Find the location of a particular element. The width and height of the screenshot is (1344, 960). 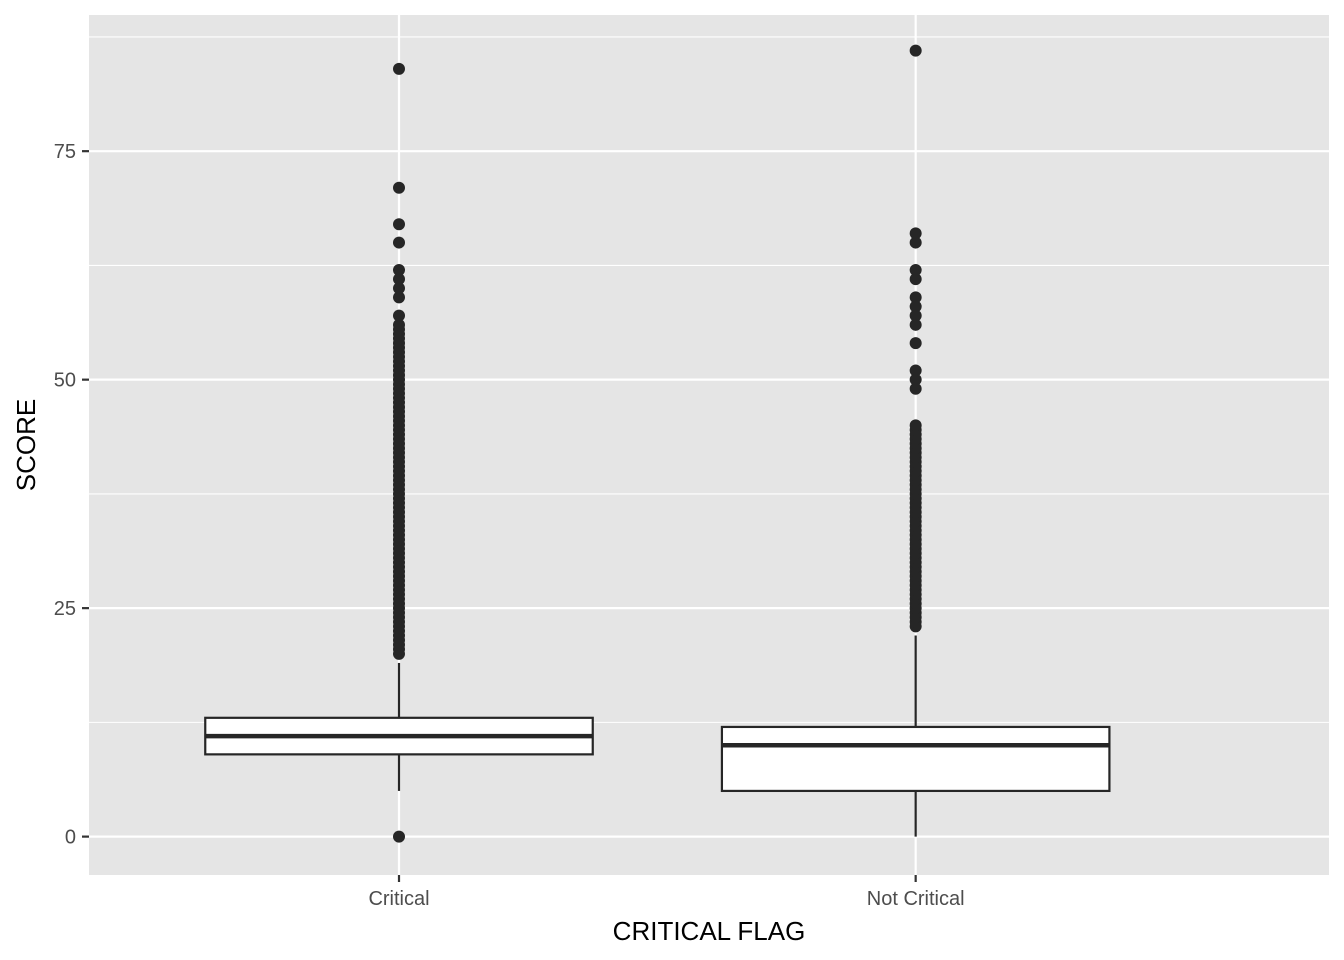

y-tick-label: 25 is located at coordinates (65, 609).